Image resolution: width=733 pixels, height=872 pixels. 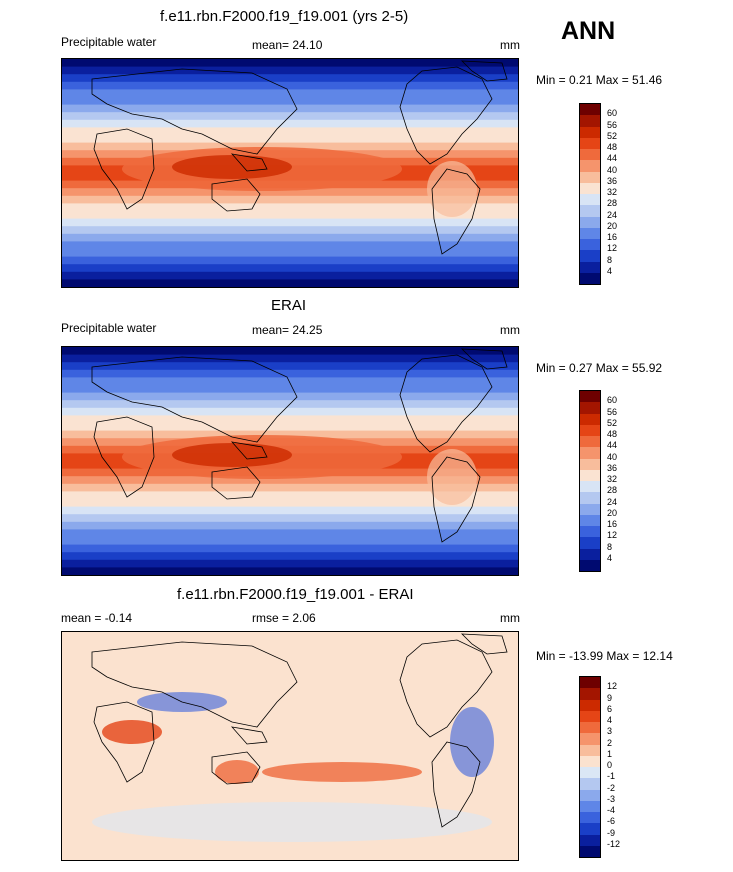 What do you see at coordinates (510, 330) in the screenshot?
I see `panel2-units: mm` at bounding box center [510, 330].